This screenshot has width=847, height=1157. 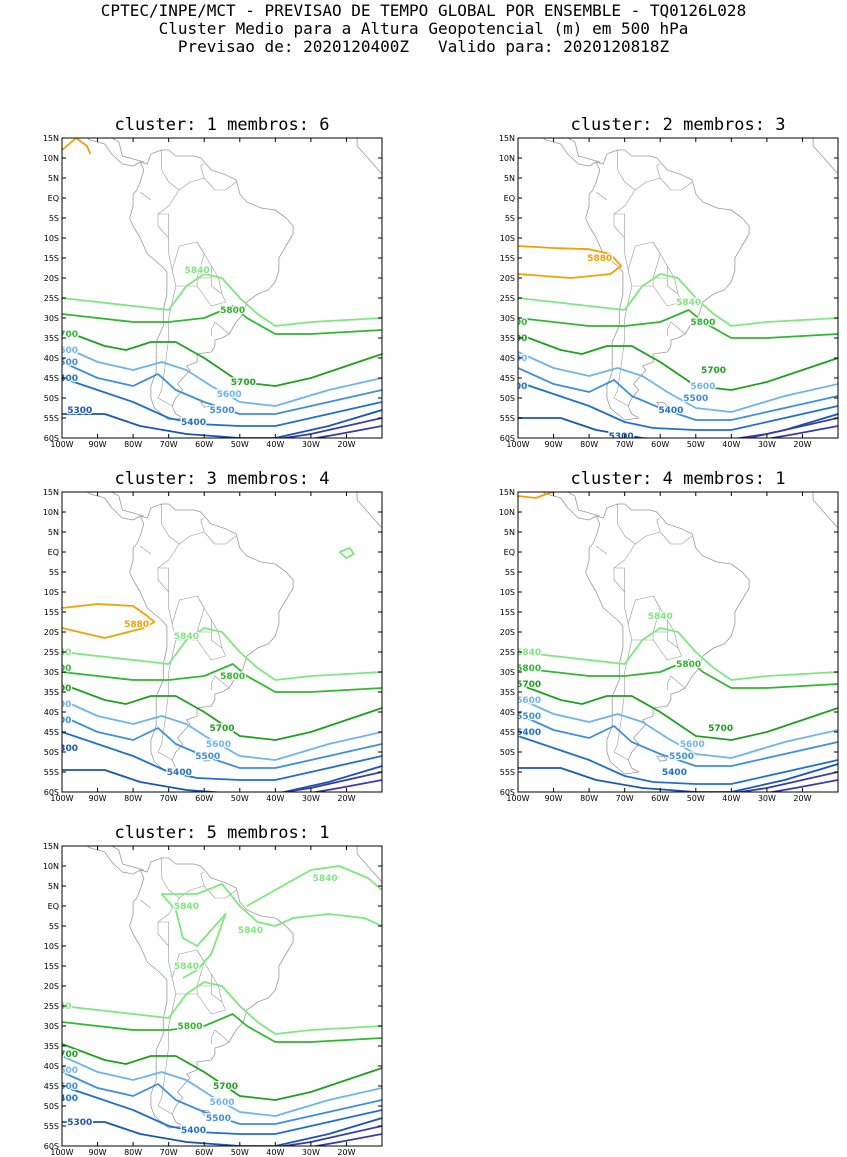 What do you see at coordinates (51, 138) in the screenshot?
I see `lat-label: 15N` at bounding box center [51, 138].